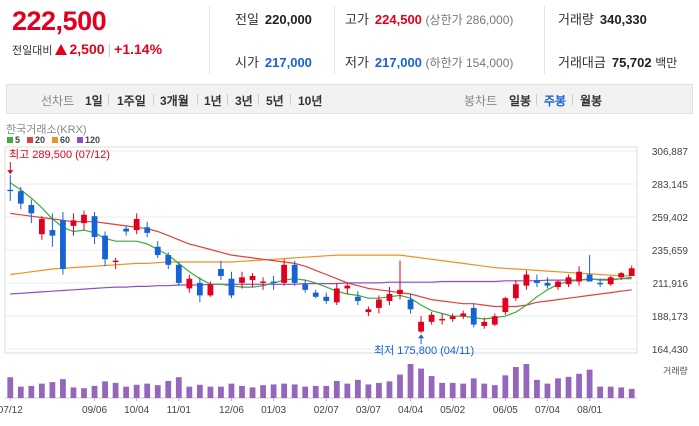  Describe the element at coordinates (481, 101) in the screenshot. I see `candle-chart-label: 봉차트` at that location.